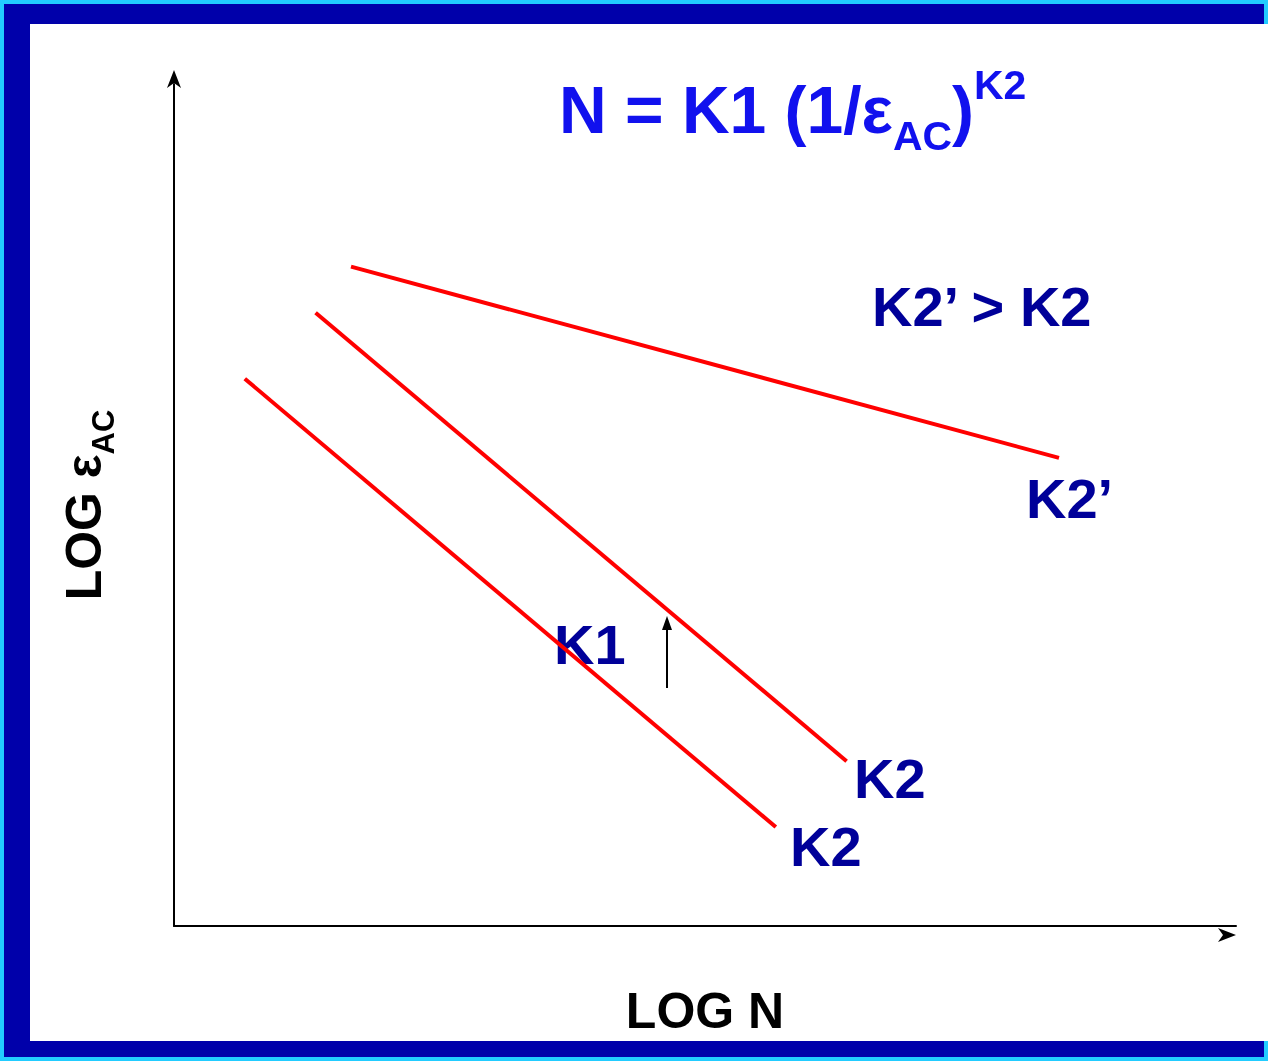 The image size is (1268, 1061). What do you see at coordinates (88, 505) in the screenshot?
I see `y-axis-title: LOG εAC` at bounding box center [88, 505].